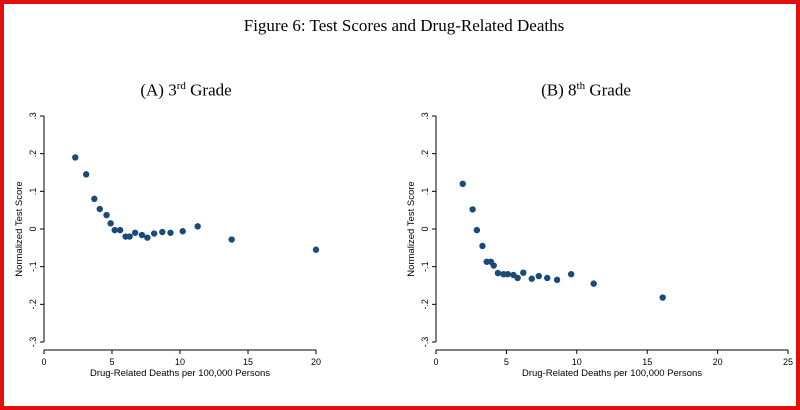 This screenshot has height=410, width=800. I want to click on panel-b-x-tick-label: 25, so click(788, 362).